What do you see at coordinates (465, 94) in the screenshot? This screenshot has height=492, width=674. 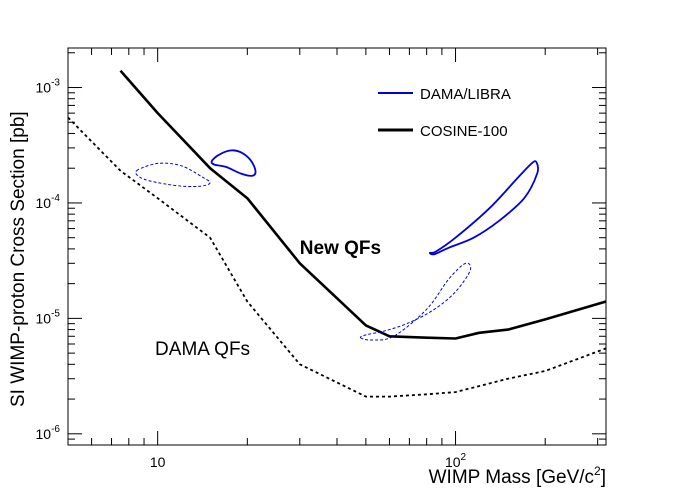 I see `legend-label-dama-libra: DAMA/LIBRA` at bounding box center [465, 94].